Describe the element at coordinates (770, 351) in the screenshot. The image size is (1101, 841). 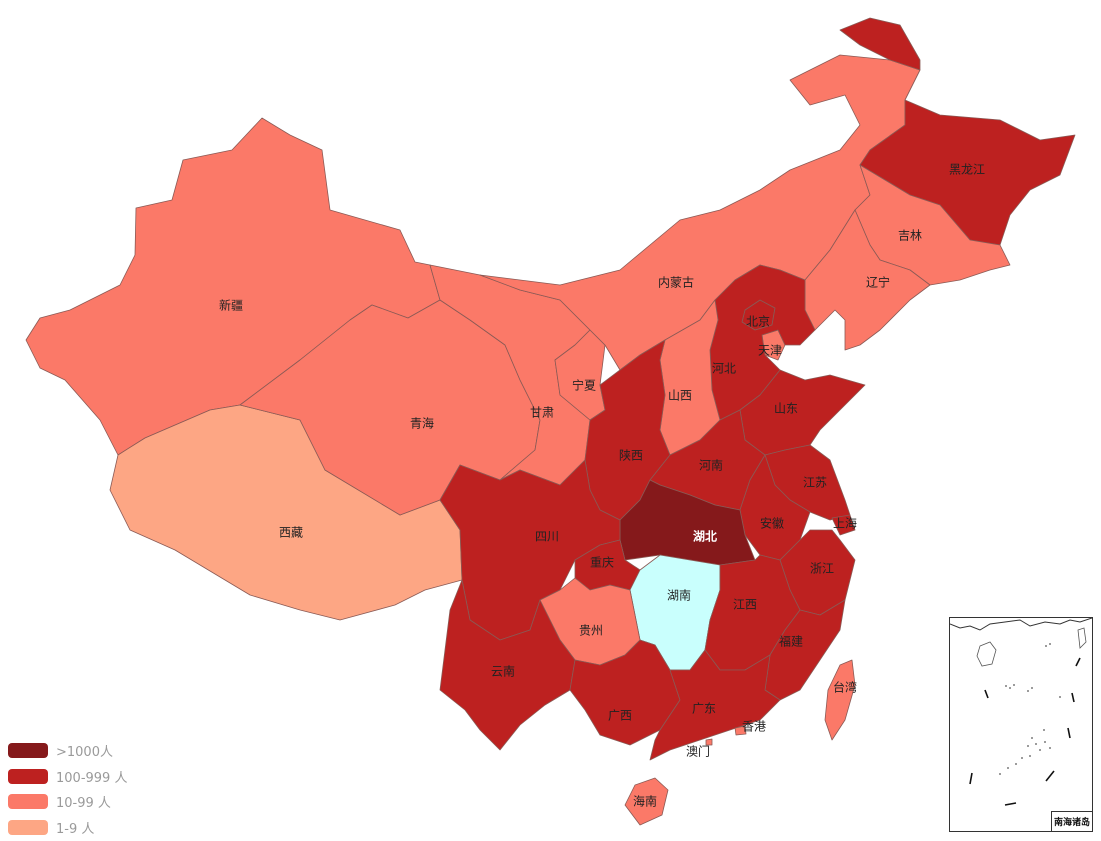
I see `label-tianjin: 天津` at that location.